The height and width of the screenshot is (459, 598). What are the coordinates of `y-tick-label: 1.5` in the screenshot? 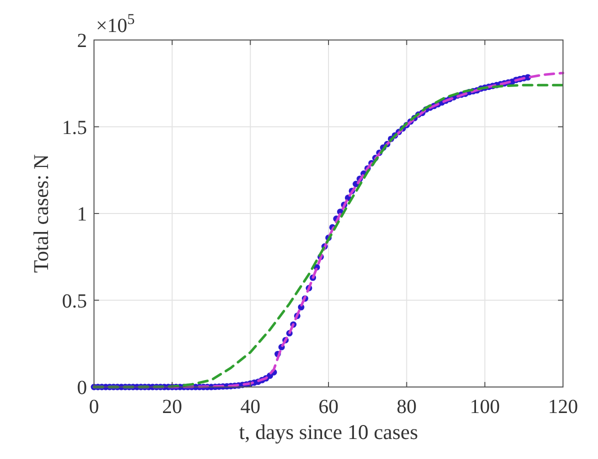 It's located at (74, 127).